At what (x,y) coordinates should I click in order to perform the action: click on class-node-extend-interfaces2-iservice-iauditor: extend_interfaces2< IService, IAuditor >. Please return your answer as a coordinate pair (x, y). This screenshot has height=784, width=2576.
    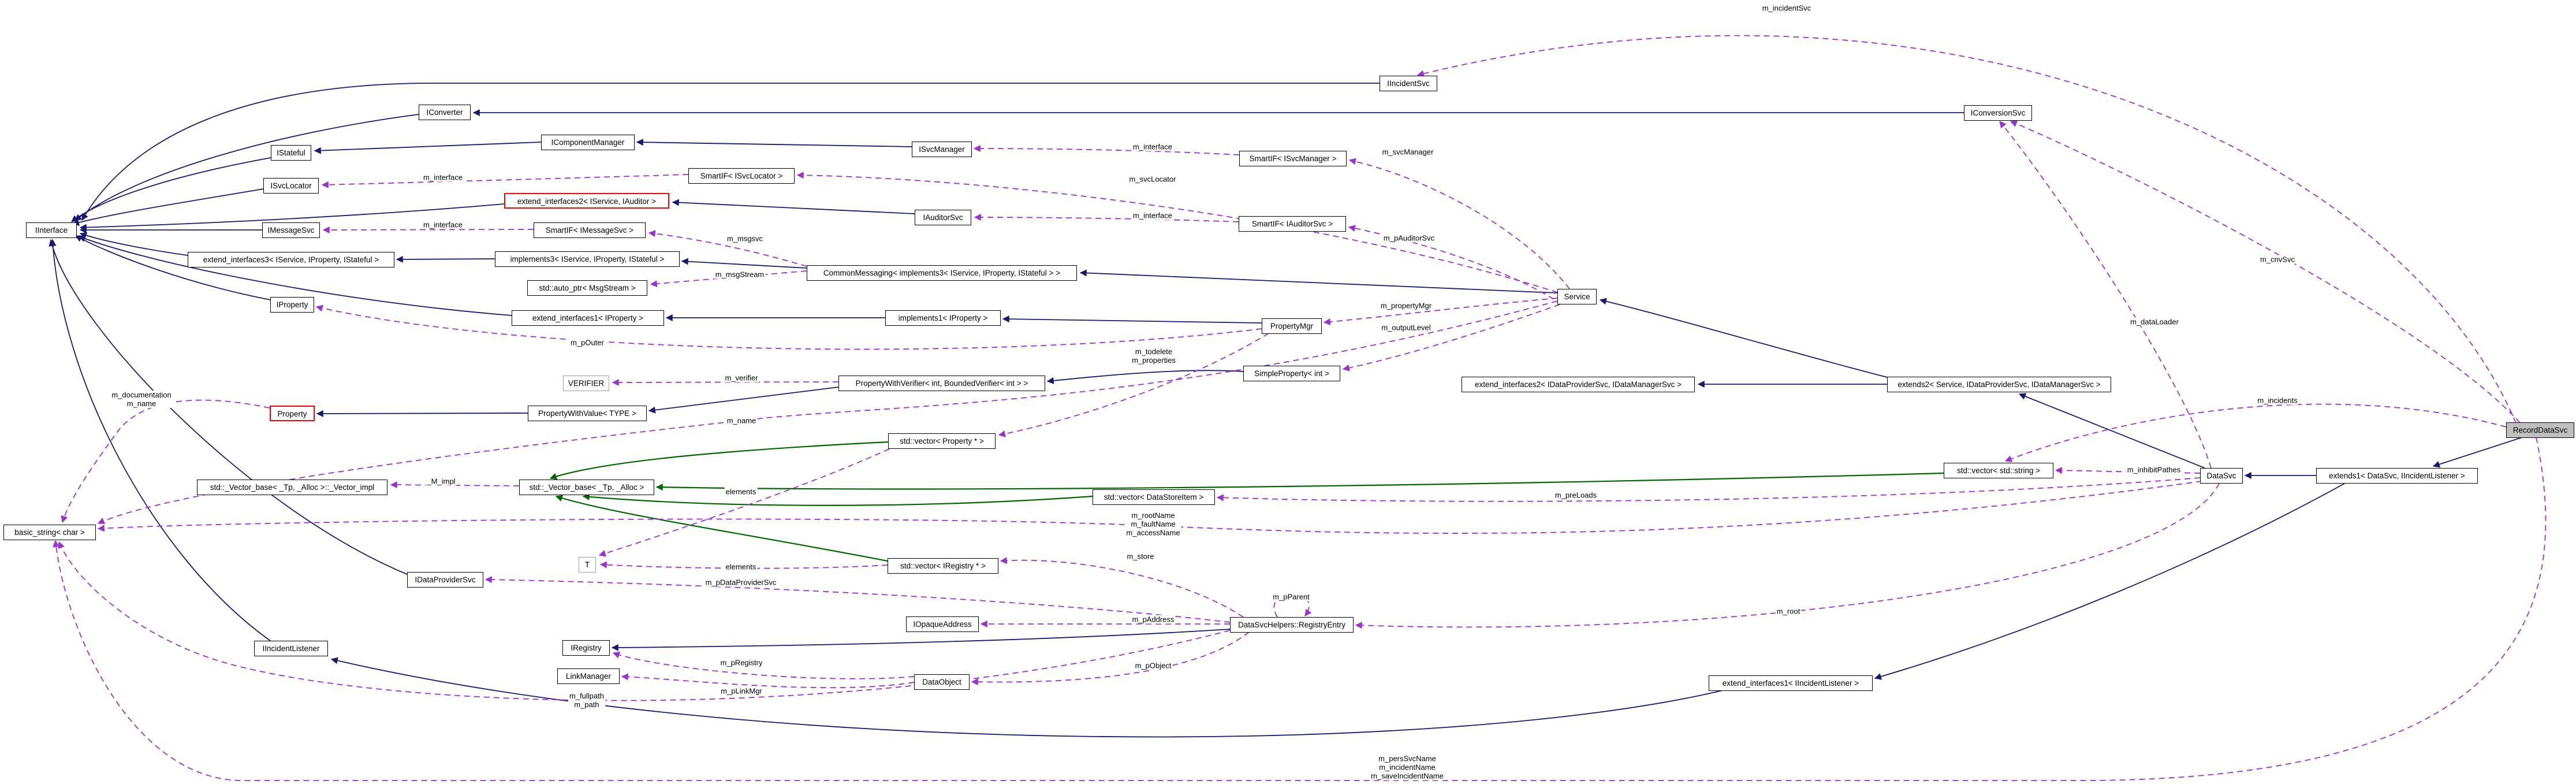
    Looking at the image, I should click on (586, 201).